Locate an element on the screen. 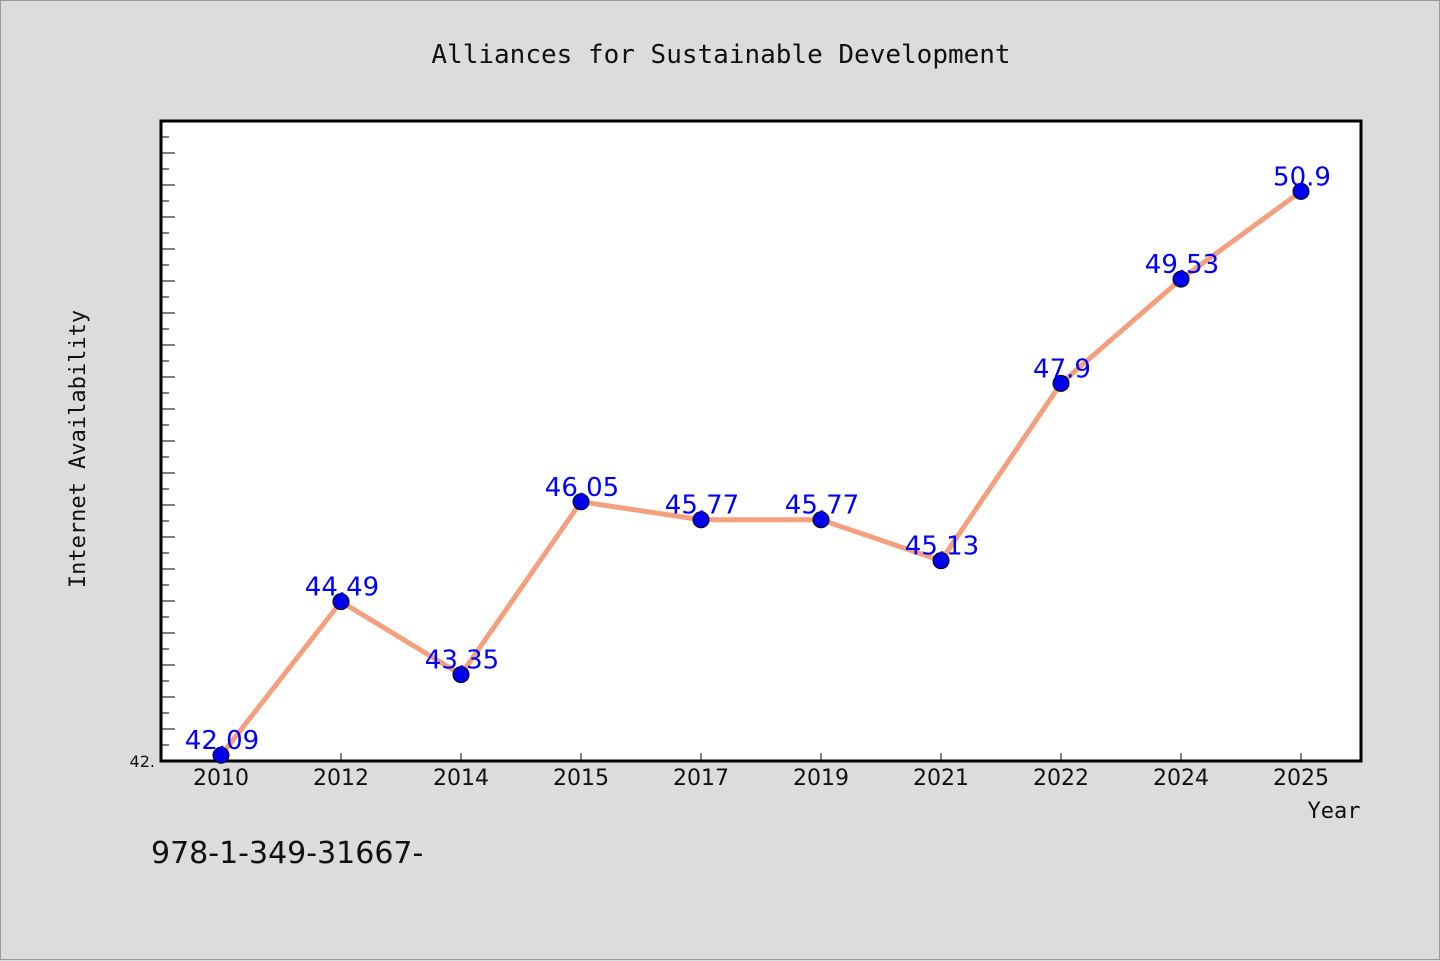  data-label: 44.49 is located at coordinates (342, 588).